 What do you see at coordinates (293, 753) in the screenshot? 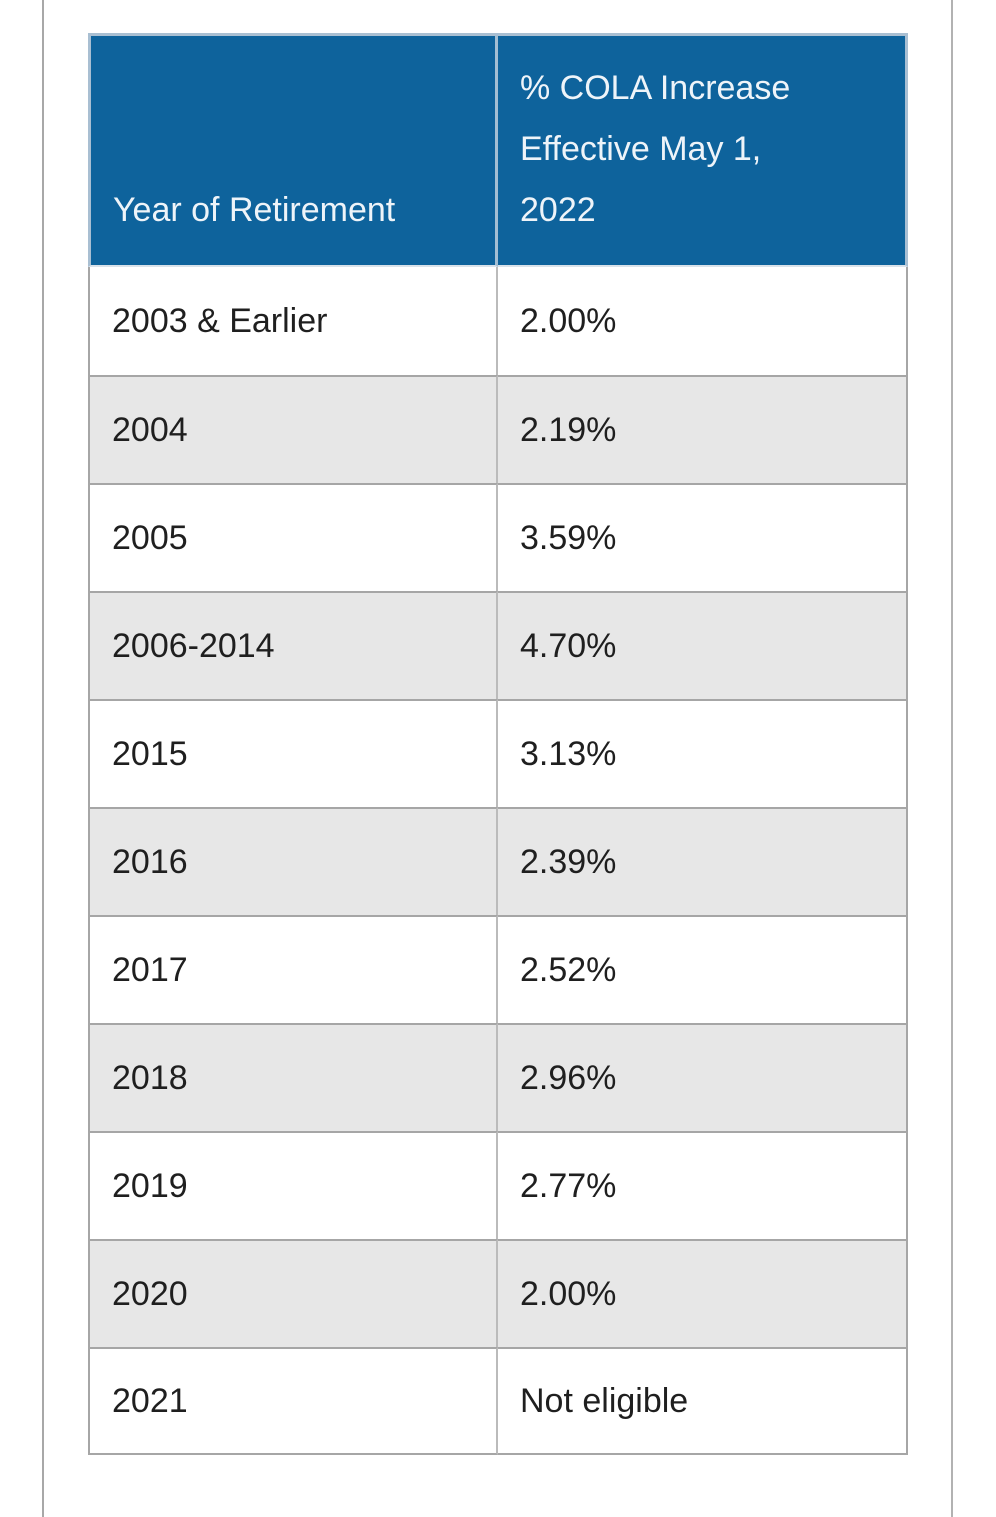
I see `year-cell: 2015` at bounding box center [293, 753].